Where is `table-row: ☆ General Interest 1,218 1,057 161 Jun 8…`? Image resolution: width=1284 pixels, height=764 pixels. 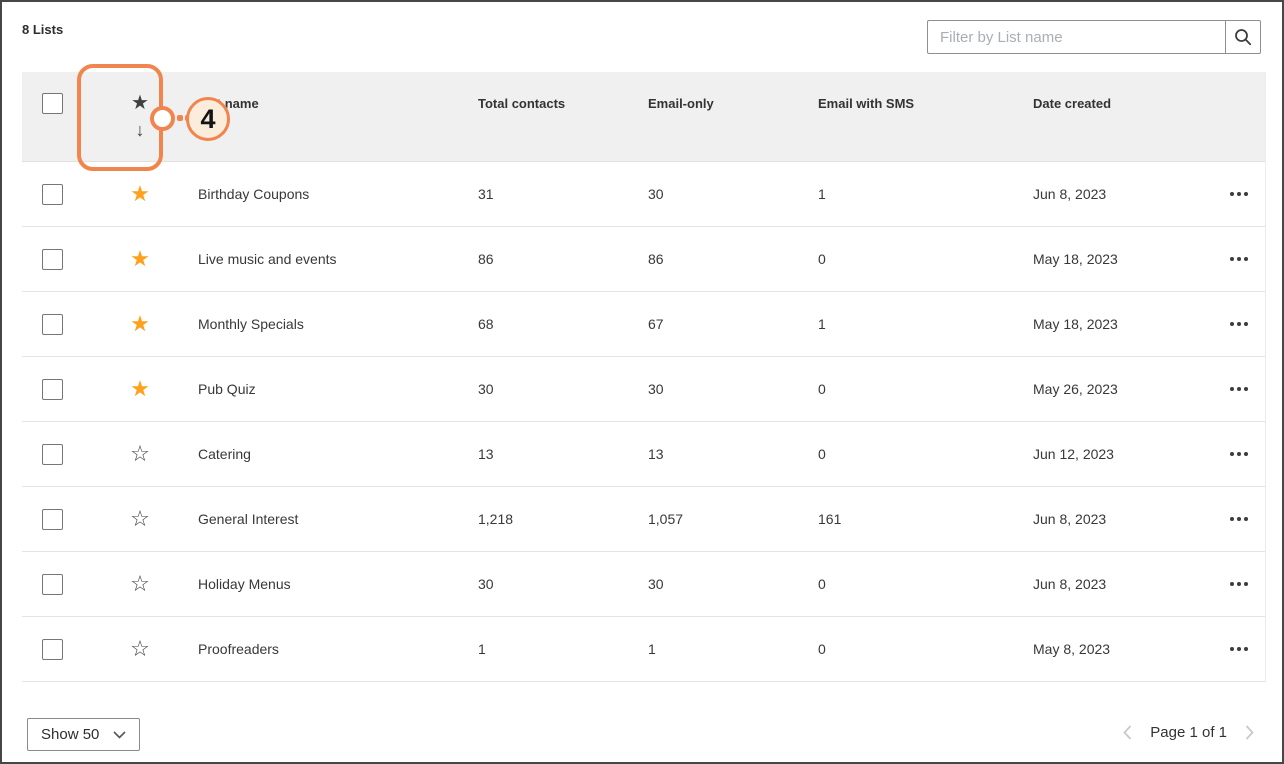
table-row: ☆ General Interest 1,218 1,057 161 Jun 8… is located at coordinates (643, 519).